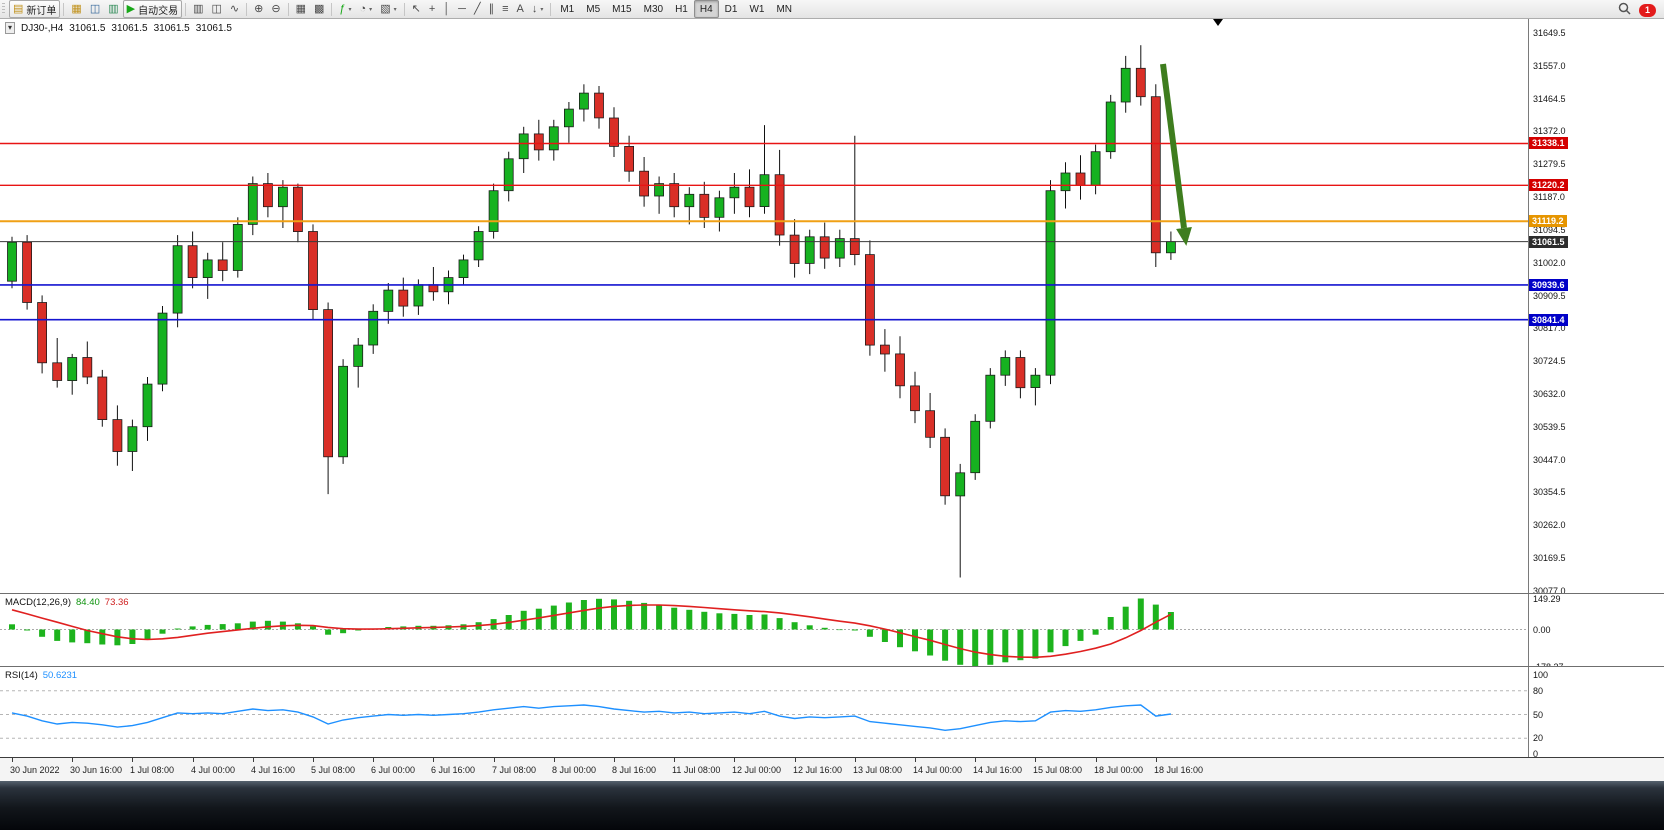 This screenshot has height=830, width=1664. What do you see at coordinates (152, 770) in the screenshot?
I see `time-axis-label: 1 Jul 08:00` at bounding box center [152, 770].